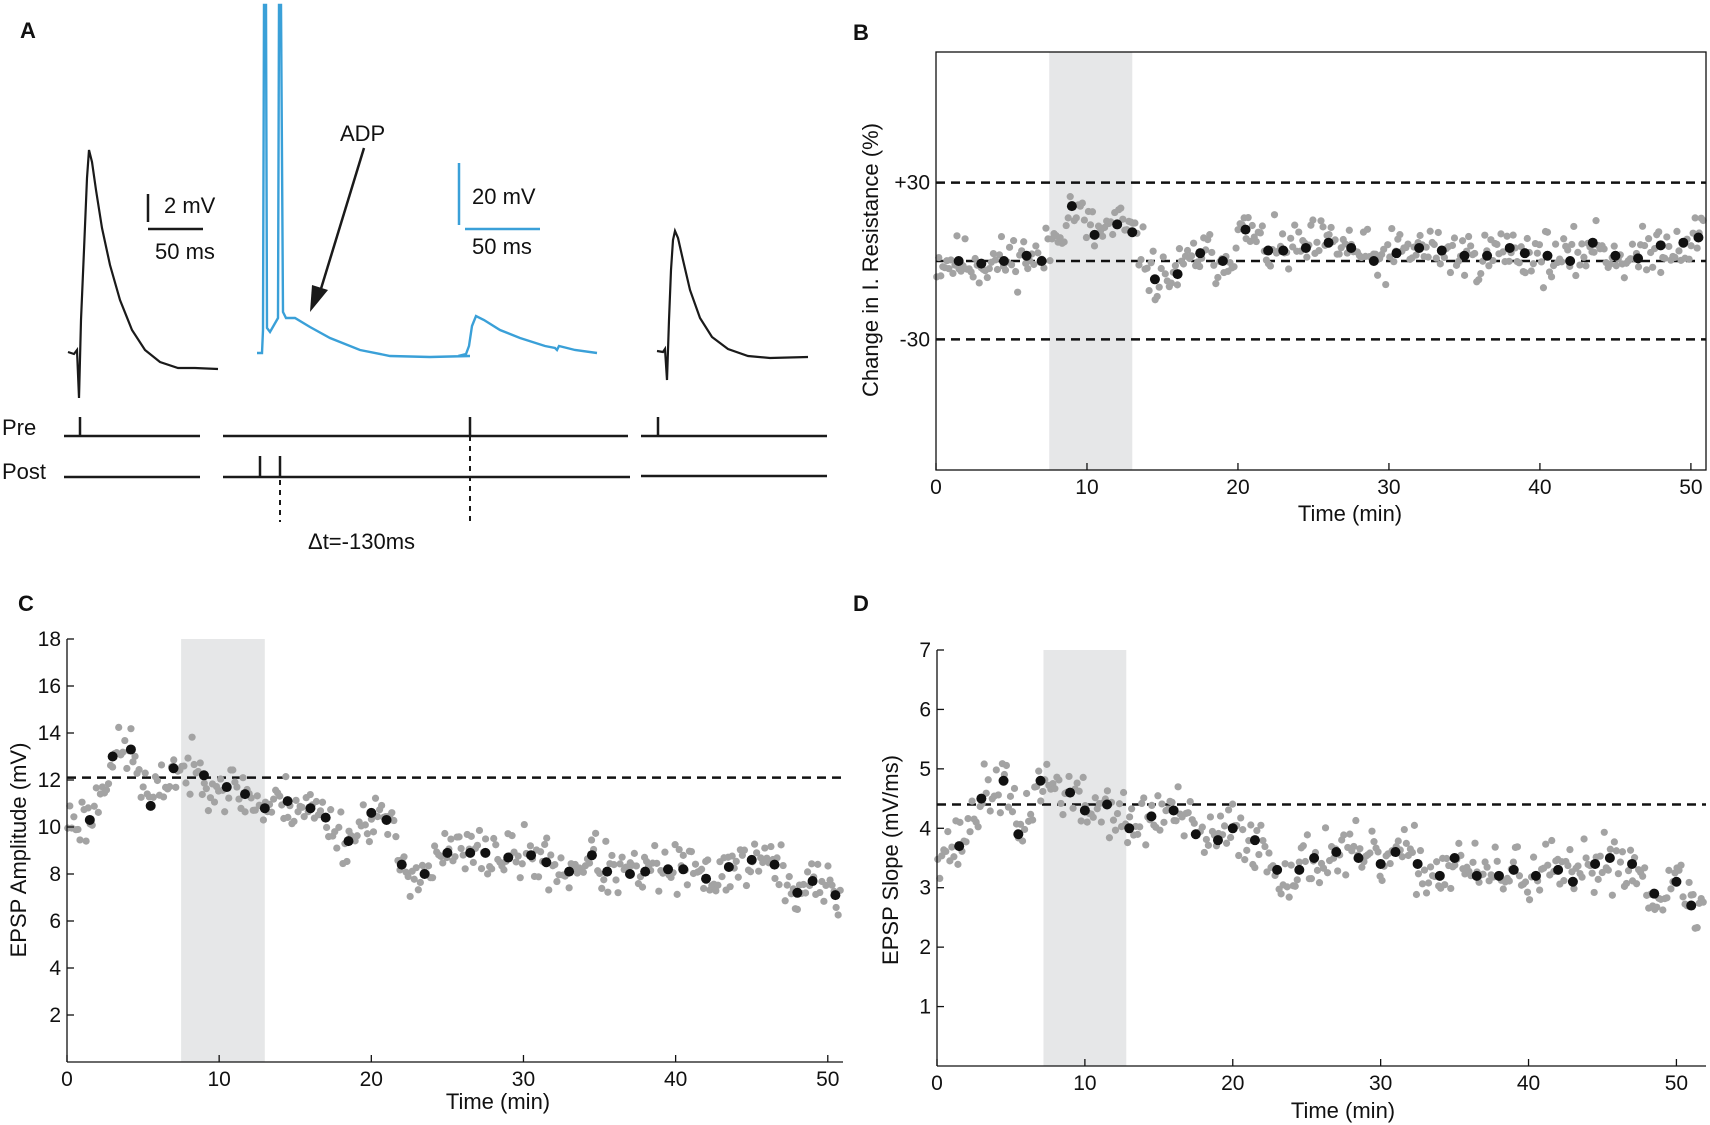 The height and width of the screenshot is (1125, 1710). I want to click on panel-c-label: C, so click(26, 603).